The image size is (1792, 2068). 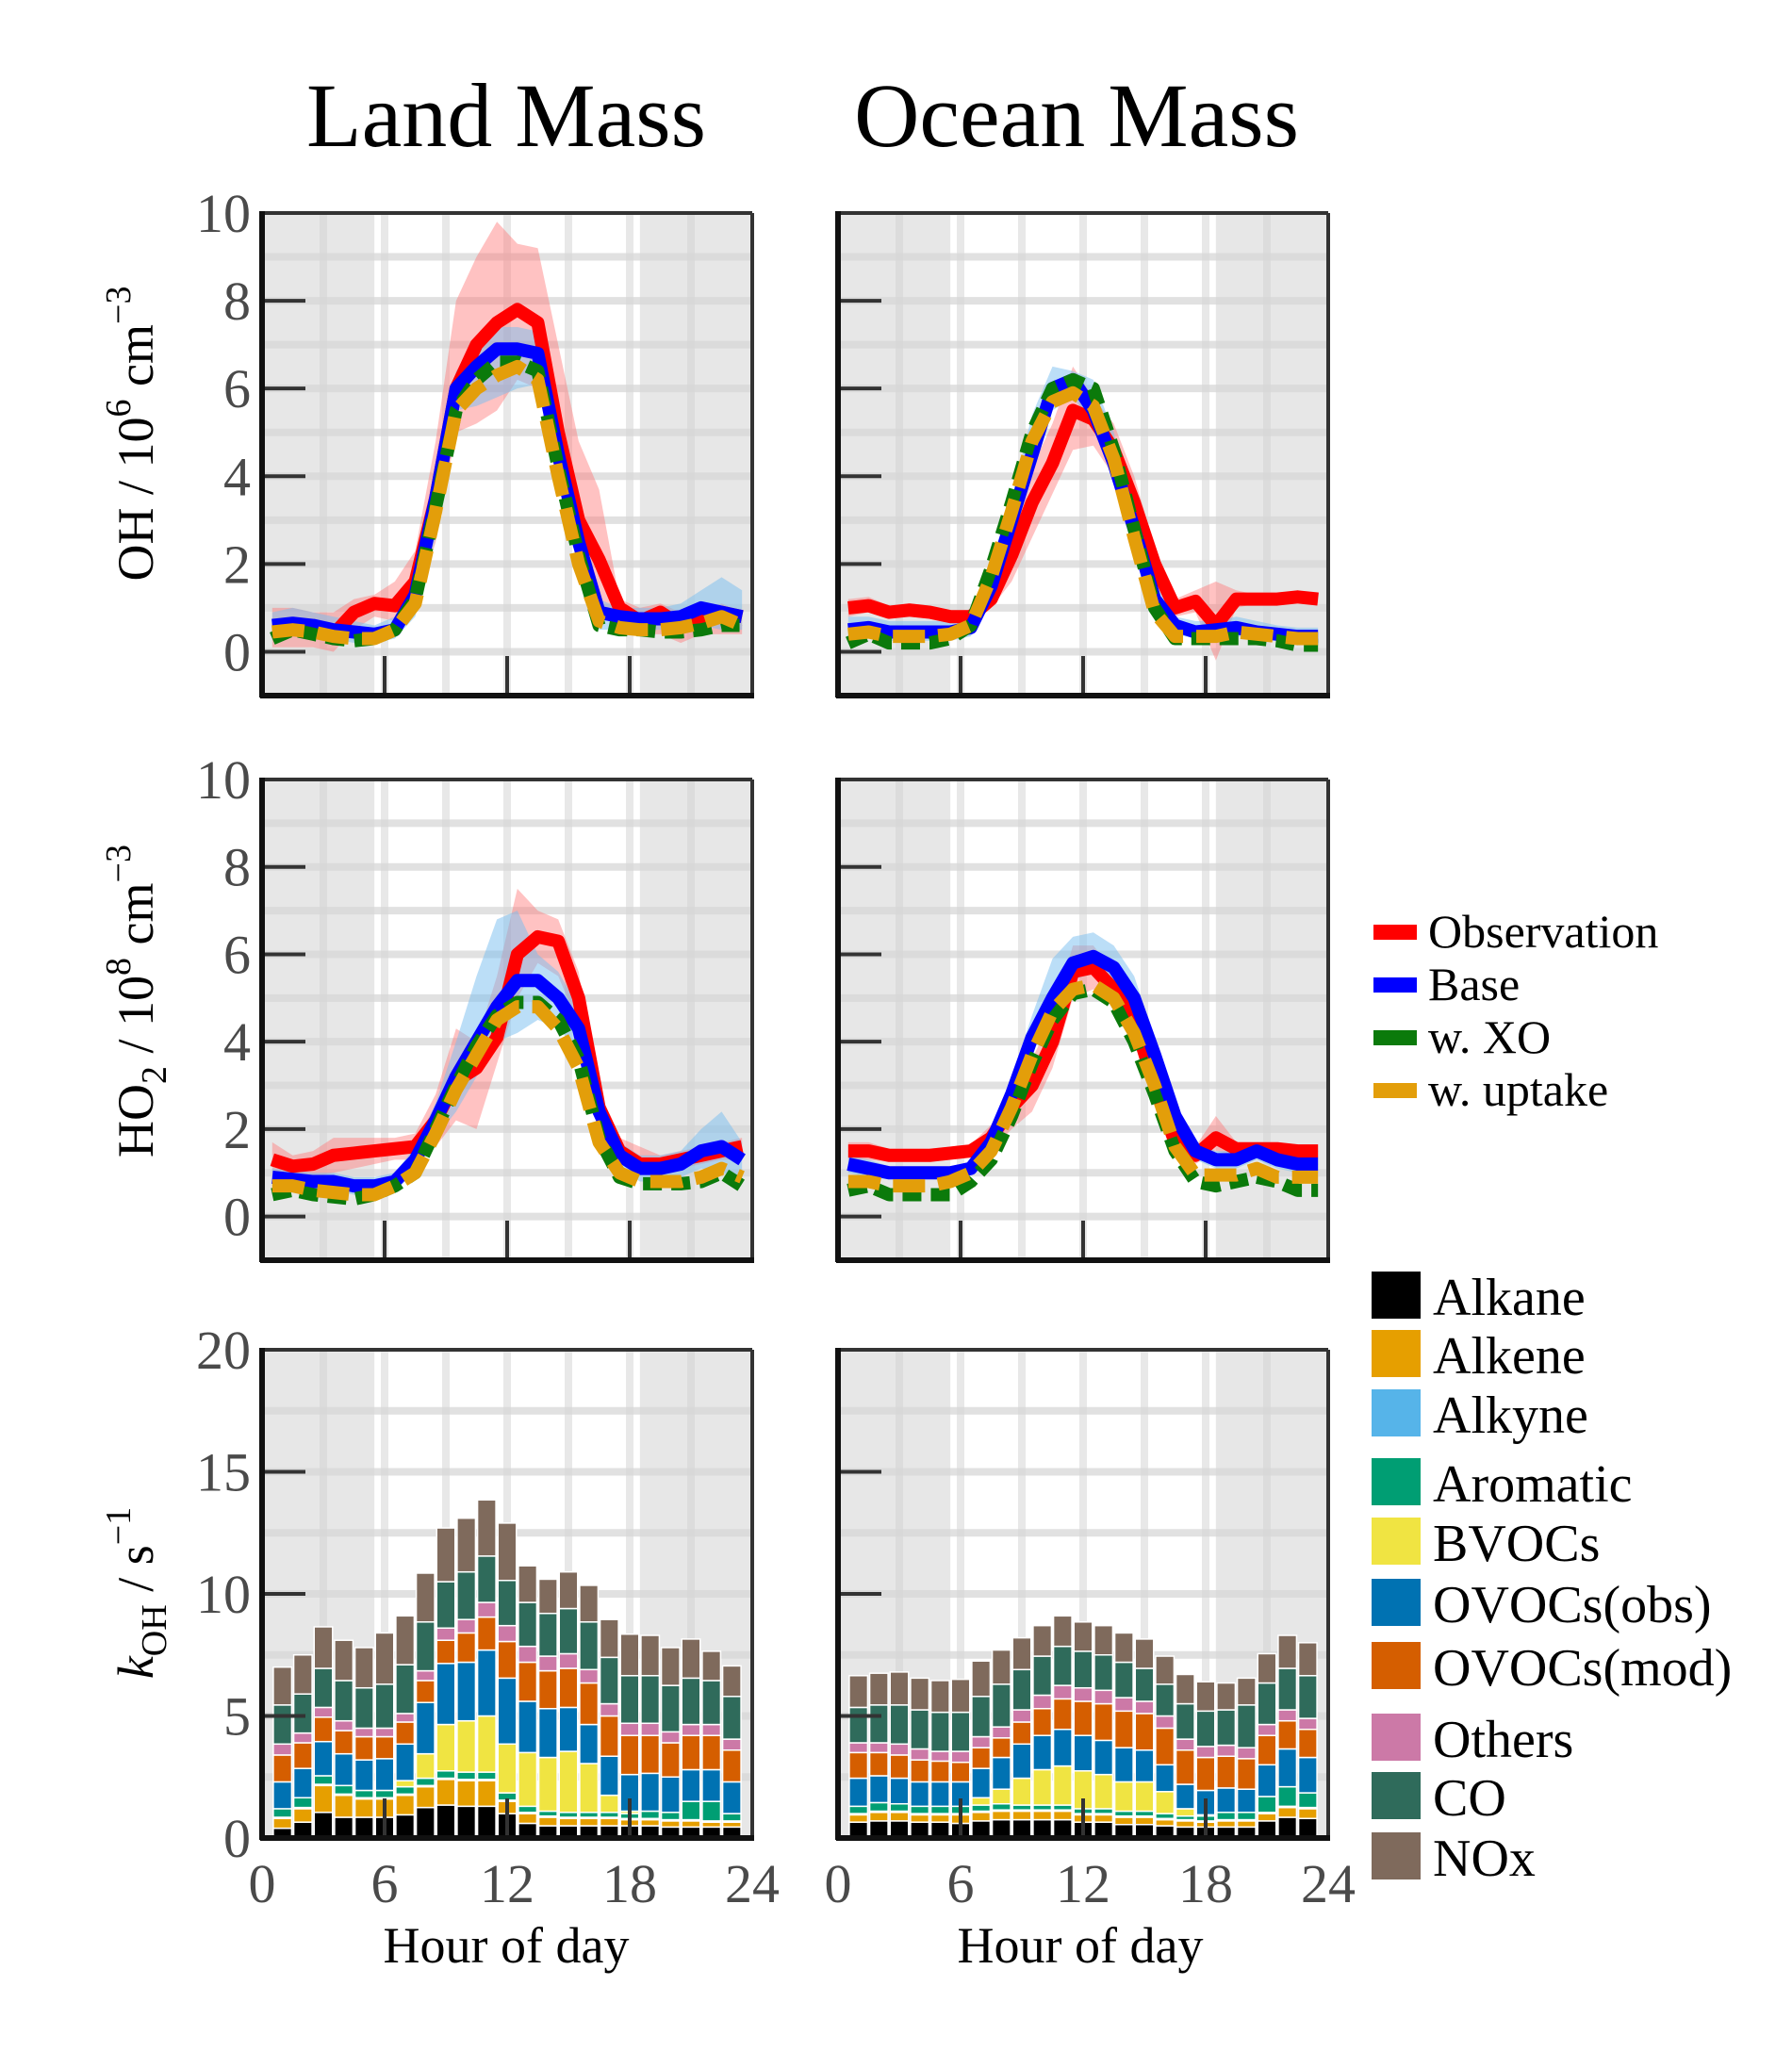 I want to click on panel-koh-land: 0 5 10 15 20, so click(x=475, y=1595).